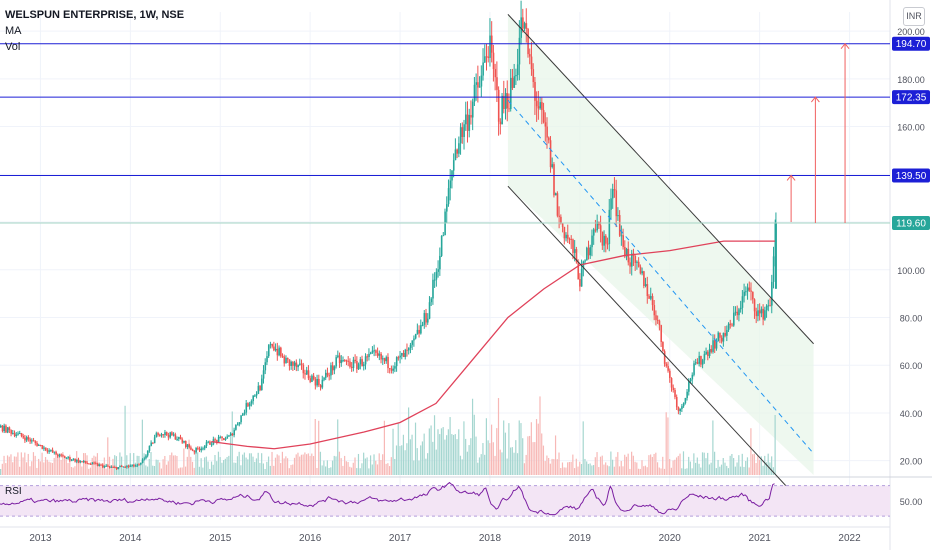  Describe the element at coordinates (911, 176) in the screenshot. I see `level-price-label: 139.50` at that location.